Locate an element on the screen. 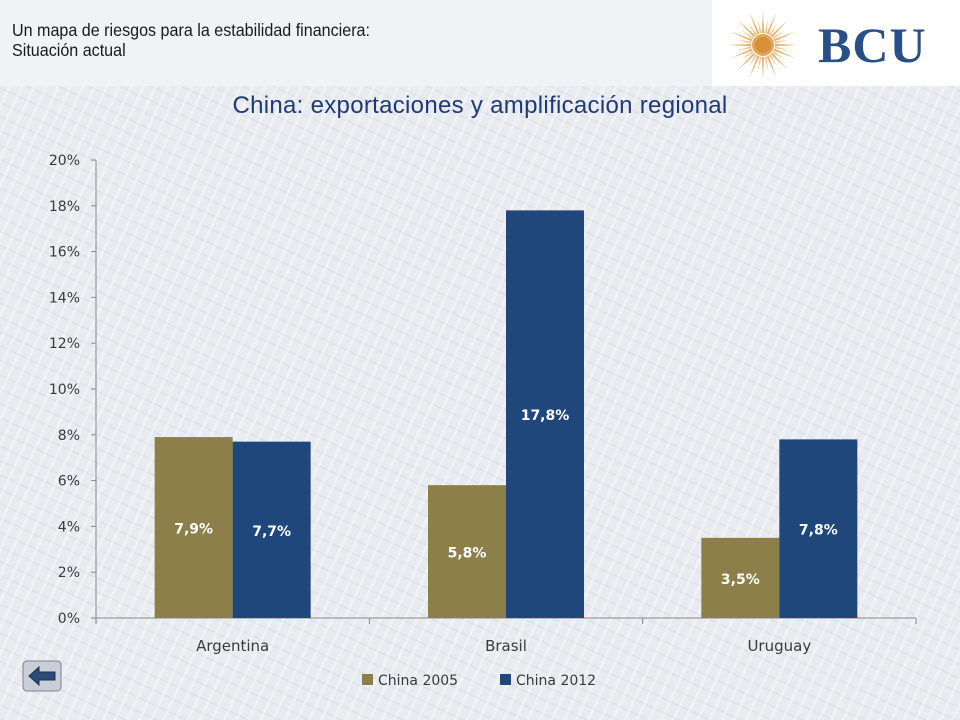  data-label: 7,7% is located at coordinates (271, 532).